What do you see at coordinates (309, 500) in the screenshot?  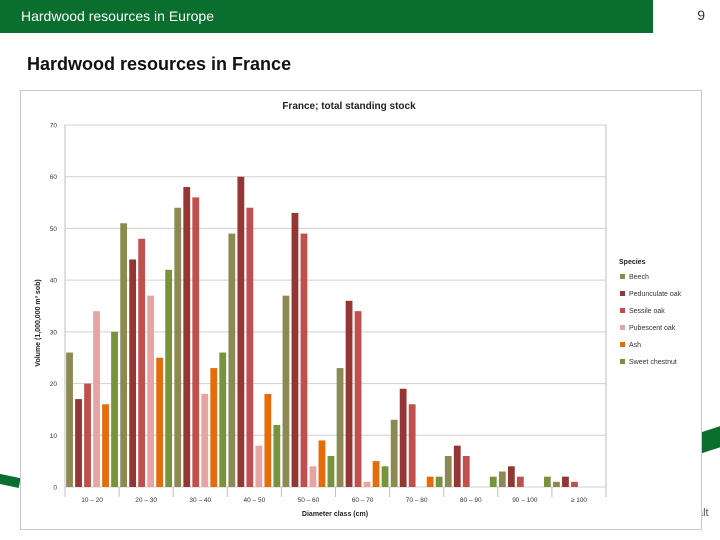 I see `x-tick-label: 50 – 60` at bounding box center [309, 500].